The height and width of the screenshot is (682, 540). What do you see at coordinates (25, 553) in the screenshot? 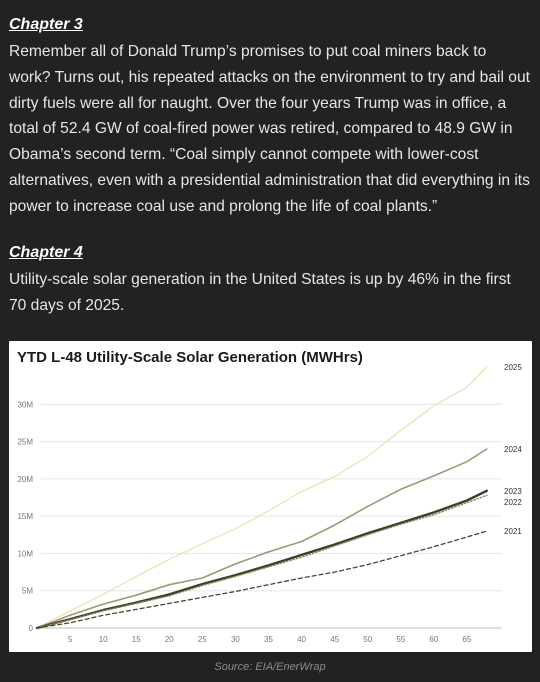
I see `y-tick-label: 10M` at bounding box center [25, 553].